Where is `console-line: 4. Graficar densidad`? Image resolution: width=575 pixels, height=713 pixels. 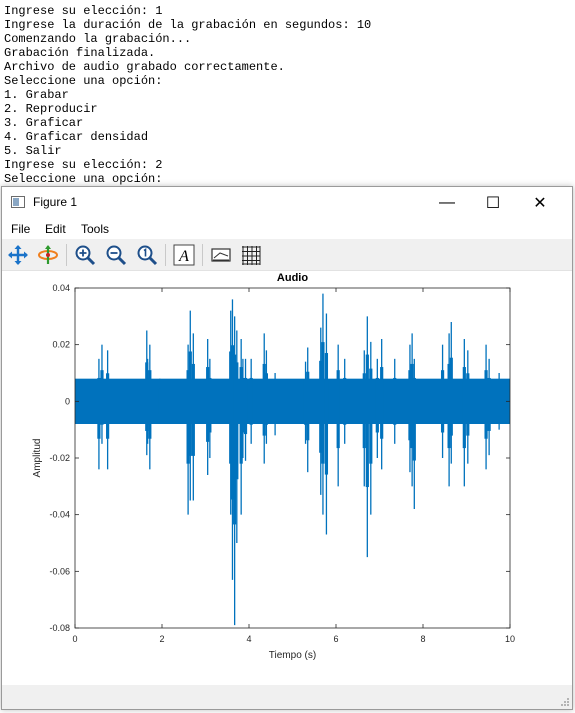
console-line: 4. Graficar densidad is located at coordinates (76, 137).